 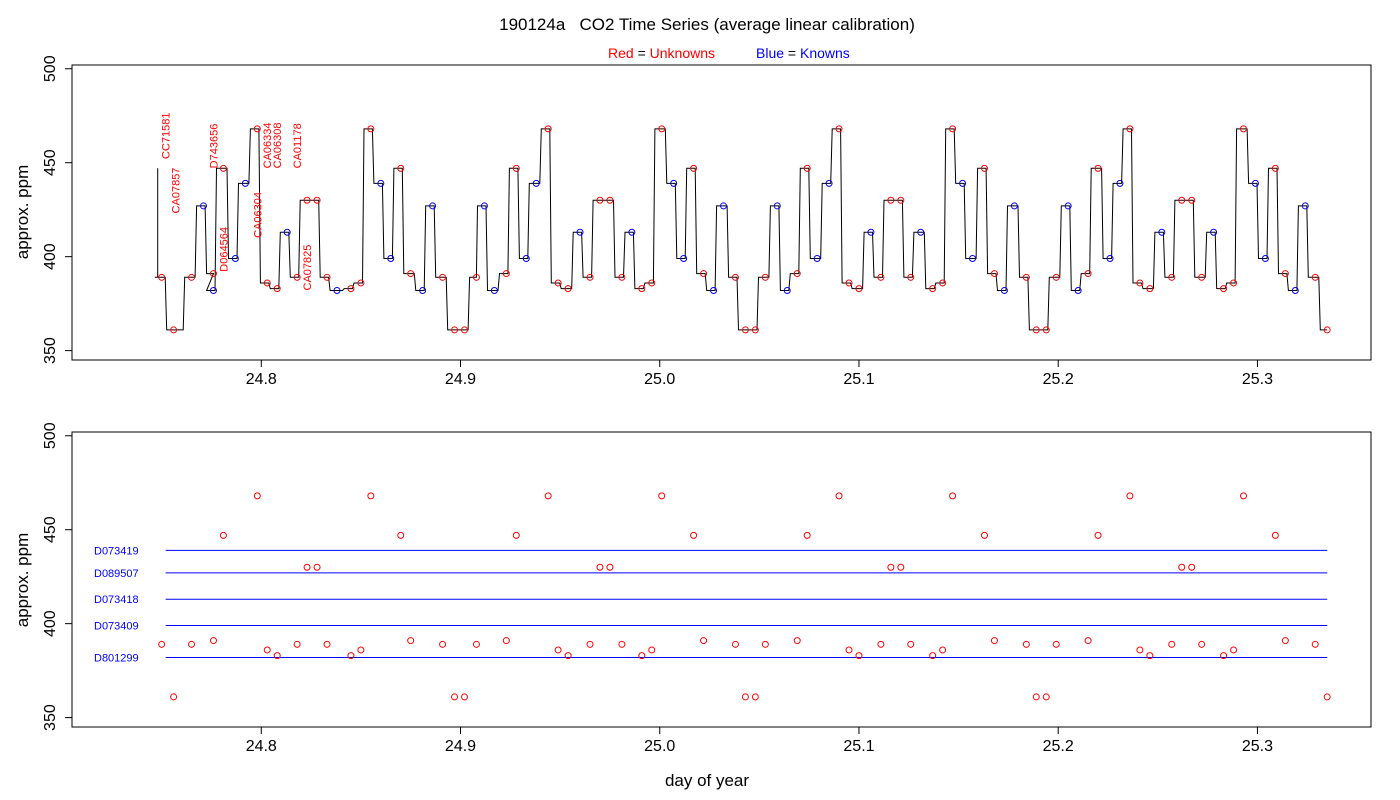 What do you see at coordinates (50, 162) in the screenshot?
I see `top-y-tick-label: 450` at bounding box center [50, 162].